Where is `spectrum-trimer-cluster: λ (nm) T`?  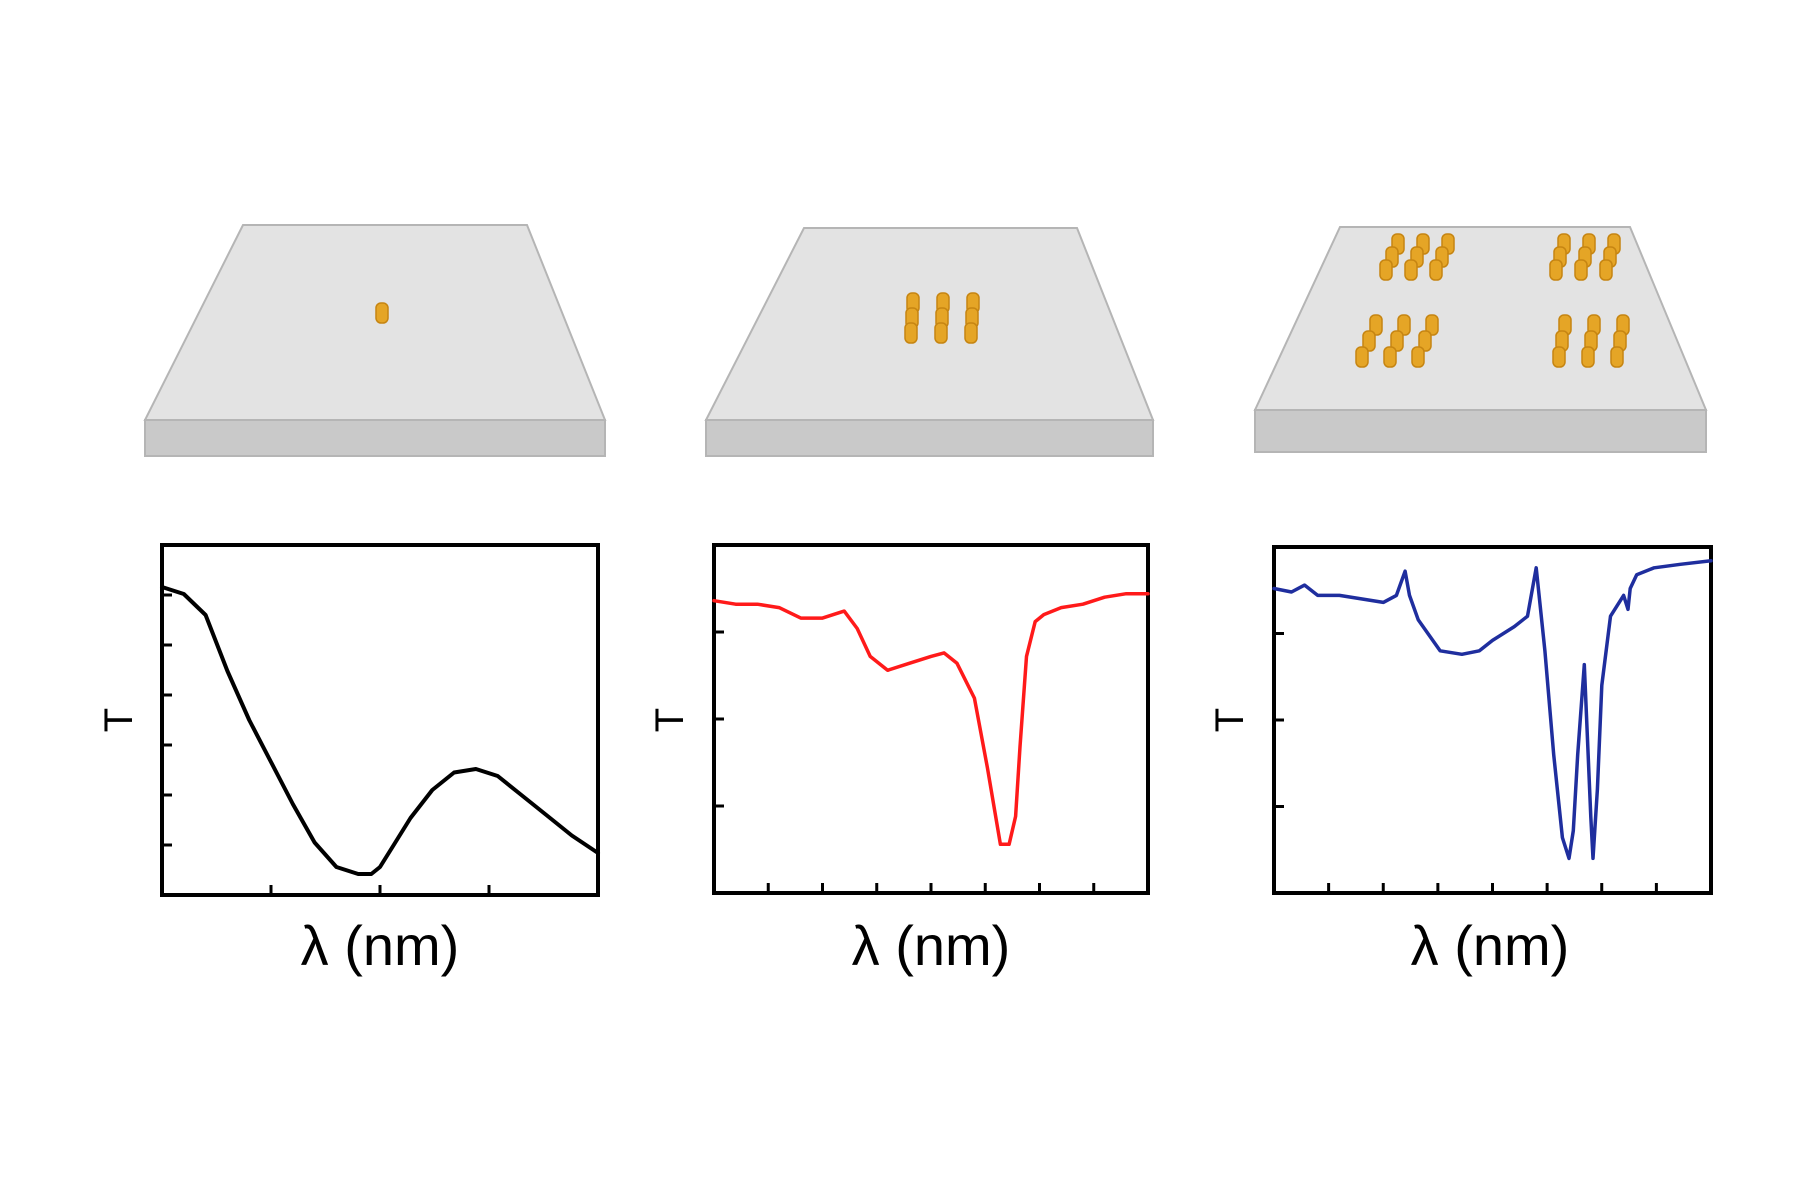 spectrum-trimer-cluster: λ (nm) T is located at coordinates (899, 760).